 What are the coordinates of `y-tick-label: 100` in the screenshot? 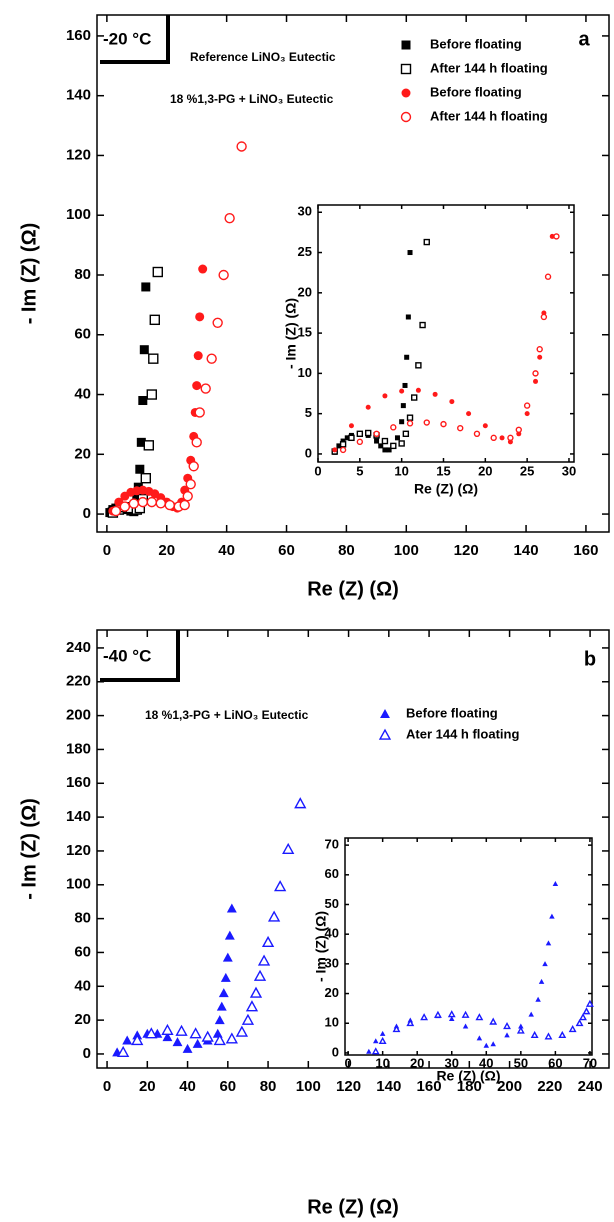 It's located at (78, 214).